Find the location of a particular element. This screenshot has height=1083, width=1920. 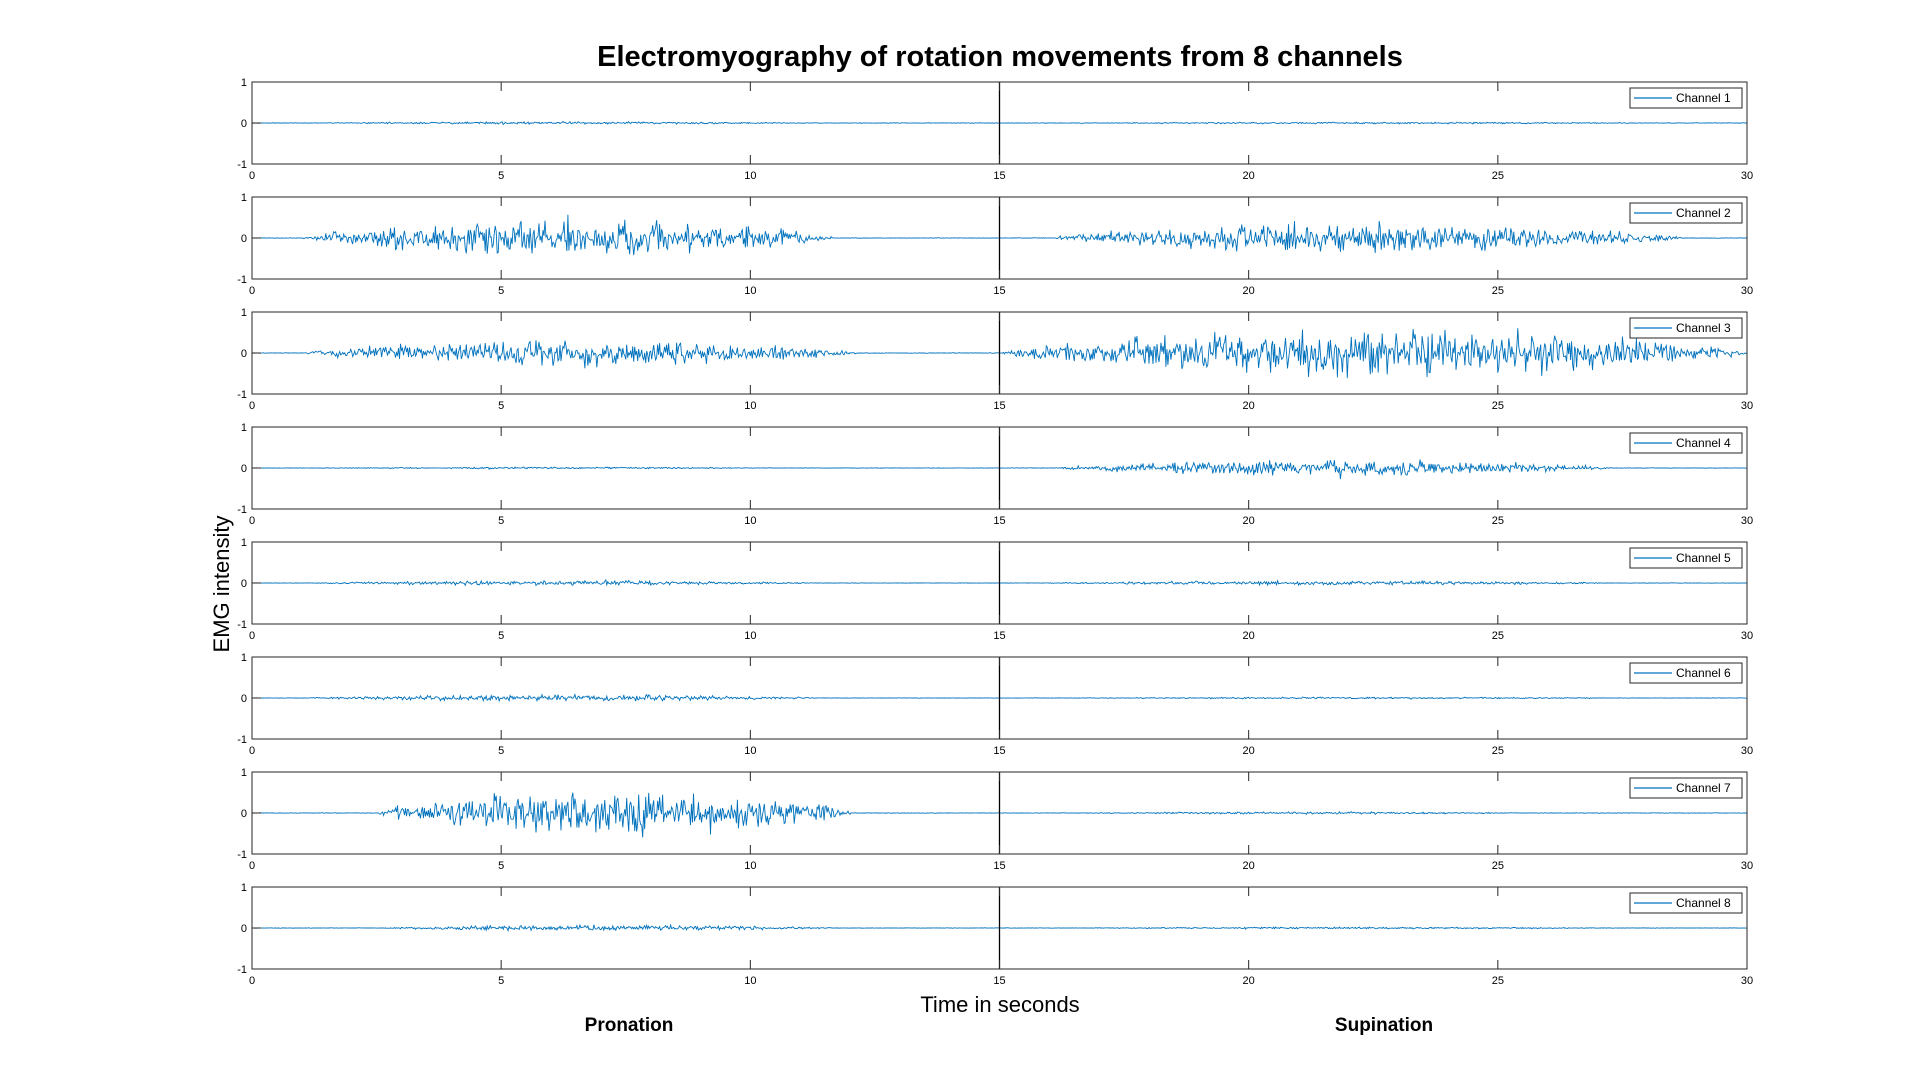

legend-label: Channel 6 is located at coordinates (1703, 673).